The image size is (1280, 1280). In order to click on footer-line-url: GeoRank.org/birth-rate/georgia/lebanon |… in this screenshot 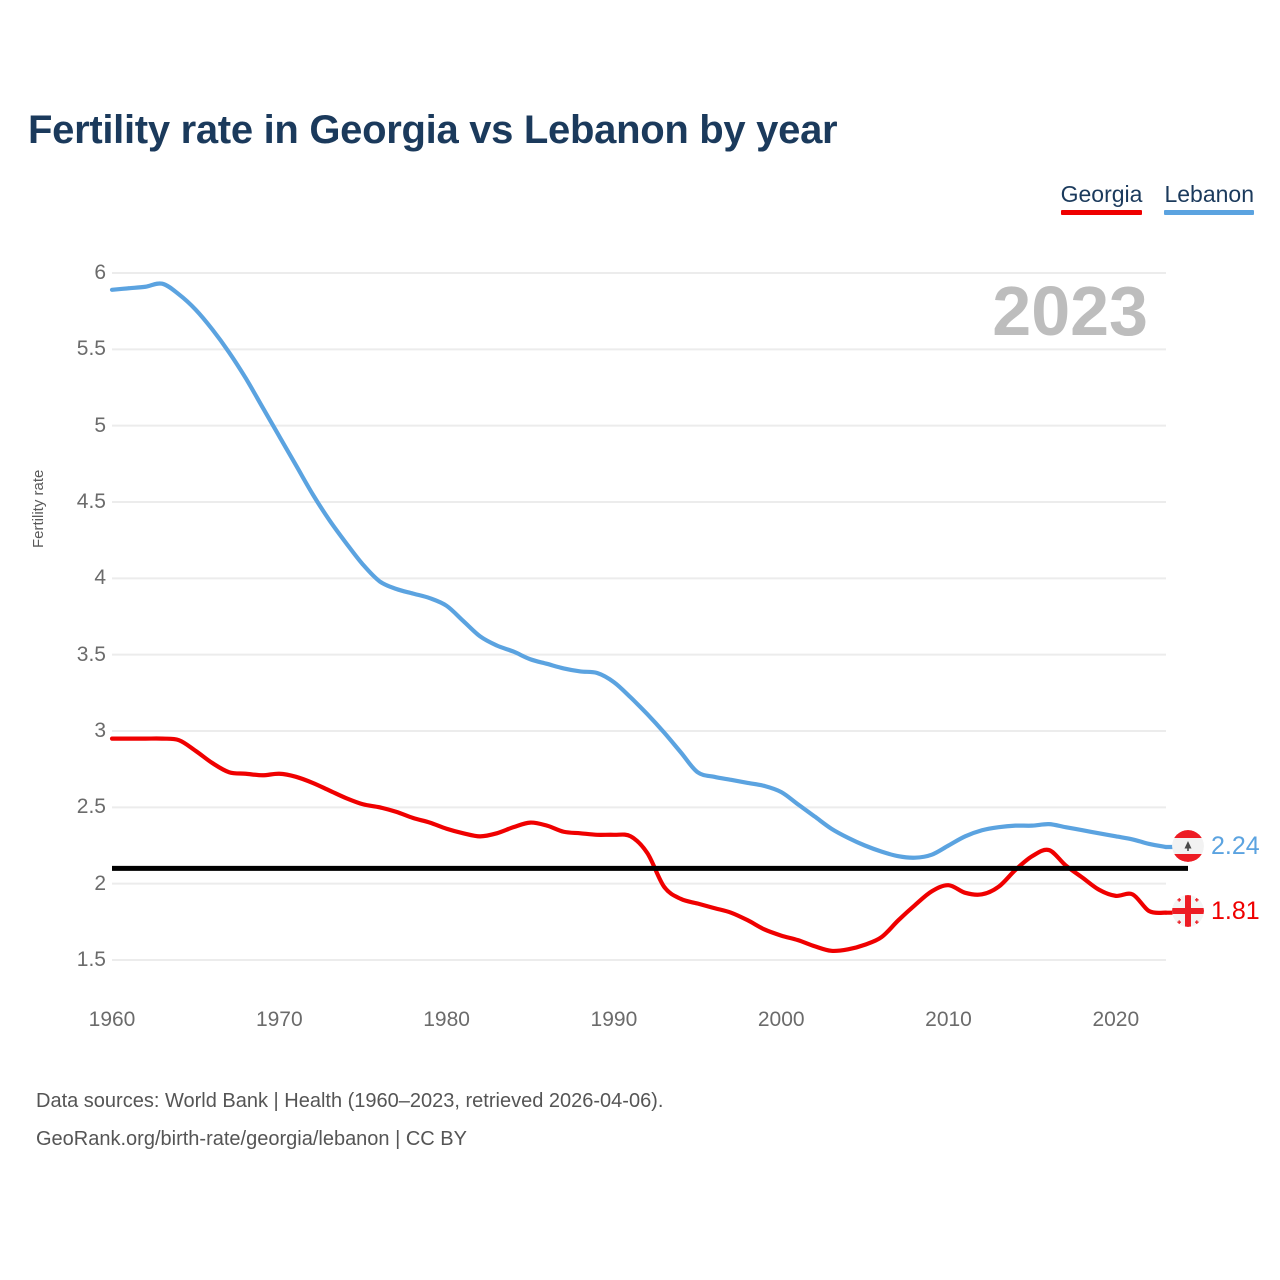, I will do `click(251, 1139)`.